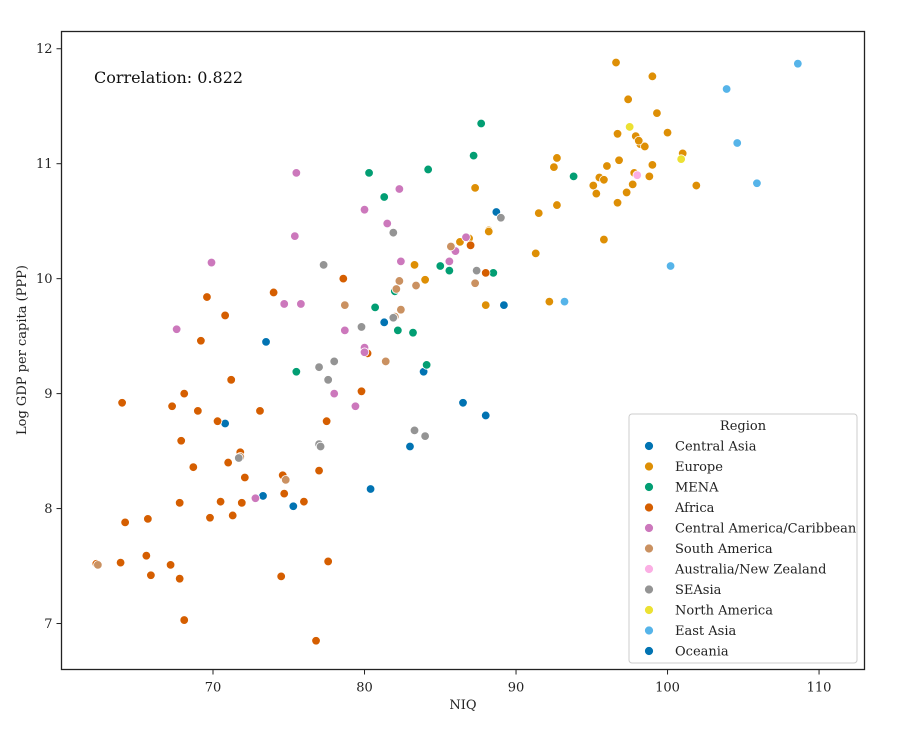 The width and height of the screenshot is (900, 734). What do you see at coordinates (698, 590) in the screenshot?
I see `legend-label: SEAsia` at bounding box center [698, 590].